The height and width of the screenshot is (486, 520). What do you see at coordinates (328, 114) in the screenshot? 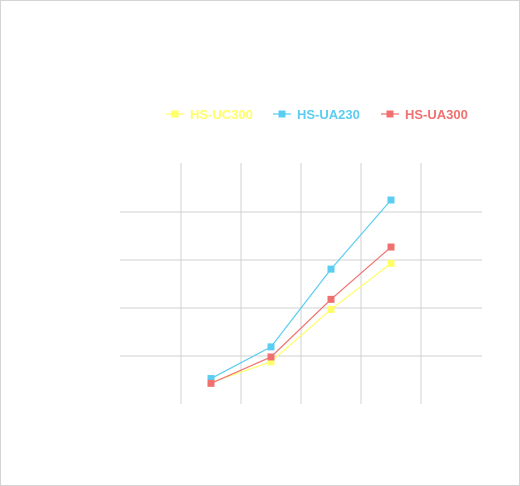
I see `legend-label-hs-ua230: HS-UA230` at bounding box center [328, 114].